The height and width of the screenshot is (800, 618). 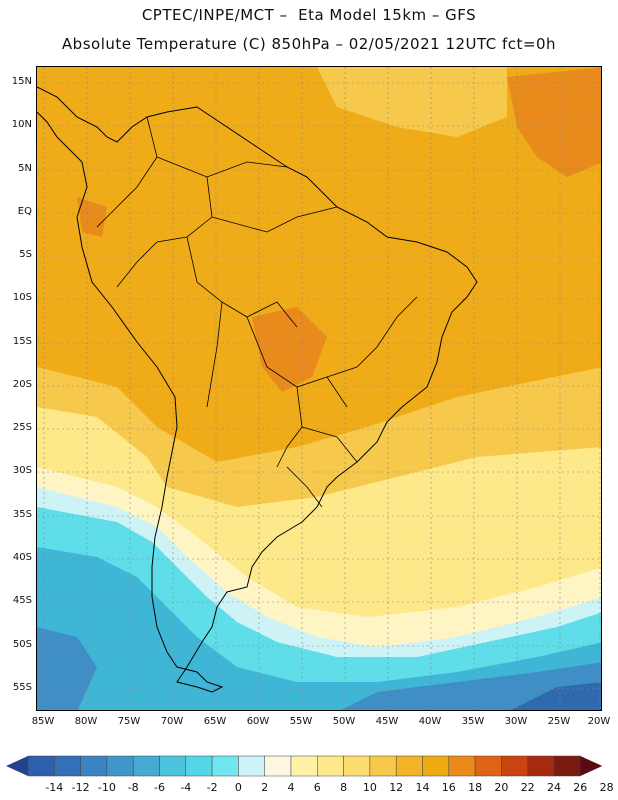 I want to click on colorbar-tick-label: 18, so click(x=475, y=787).